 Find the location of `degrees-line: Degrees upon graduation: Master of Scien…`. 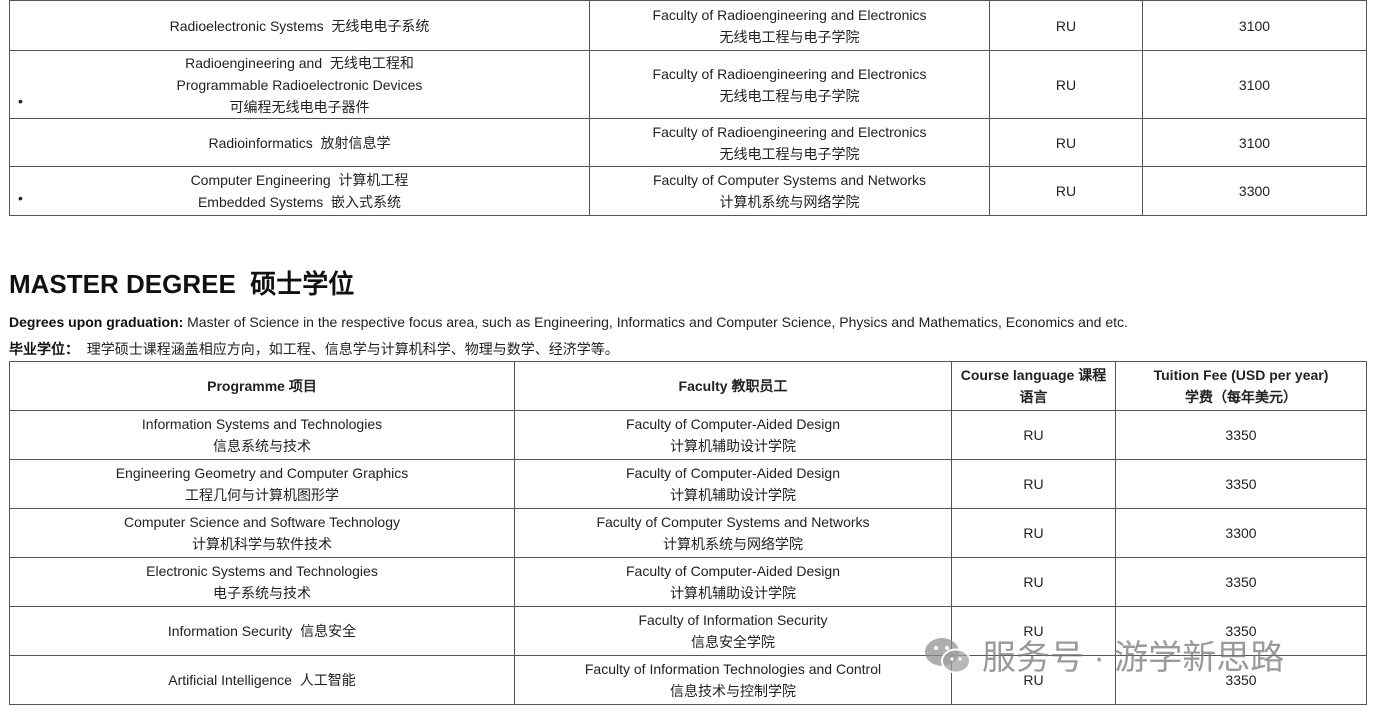

degrees-line: Degrees upon graduation: Master of Scien… is located at coordinates (568, 322).